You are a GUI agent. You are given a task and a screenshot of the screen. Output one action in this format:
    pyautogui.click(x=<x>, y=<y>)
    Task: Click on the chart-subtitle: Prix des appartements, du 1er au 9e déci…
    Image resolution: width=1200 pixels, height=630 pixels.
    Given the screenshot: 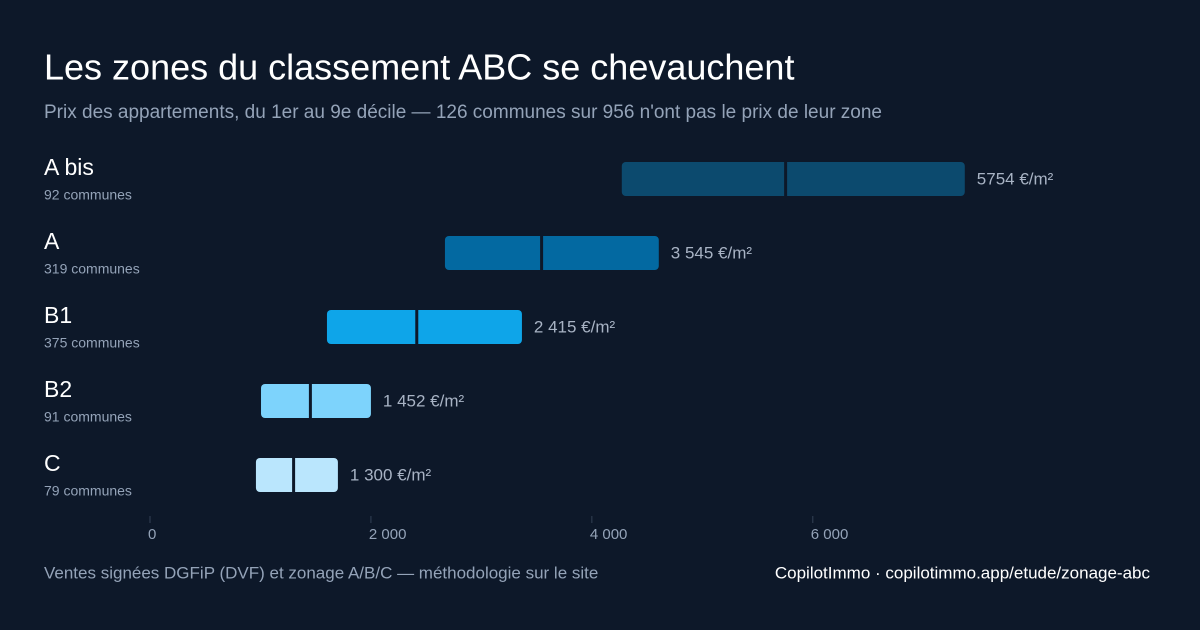 What is the action you would take?
    pyautogui.click(x=463, y=112)
    